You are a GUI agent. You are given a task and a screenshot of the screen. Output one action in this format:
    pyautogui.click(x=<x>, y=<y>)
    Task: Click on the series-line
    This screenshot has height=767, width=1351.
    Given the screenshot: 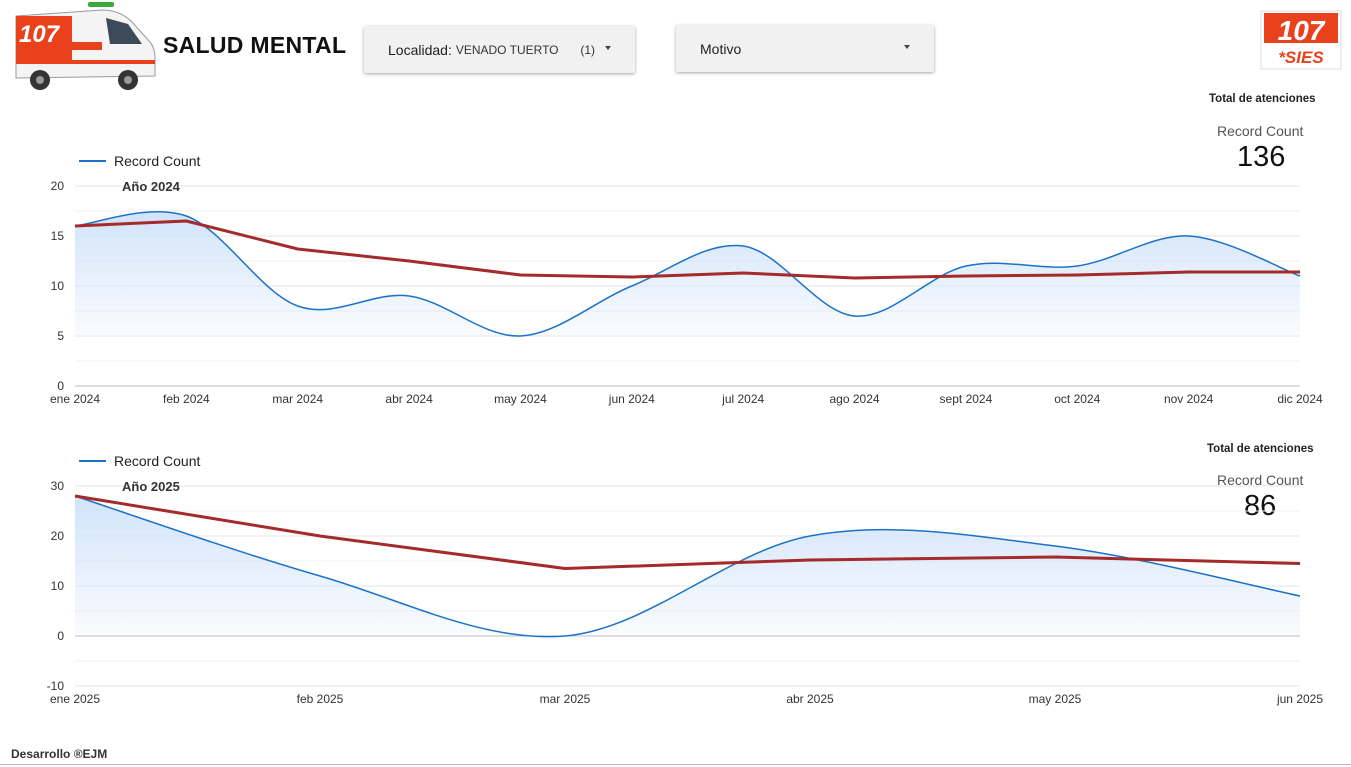 What is the action you would take?
    pyautogui.click(x=687, y=274)
    